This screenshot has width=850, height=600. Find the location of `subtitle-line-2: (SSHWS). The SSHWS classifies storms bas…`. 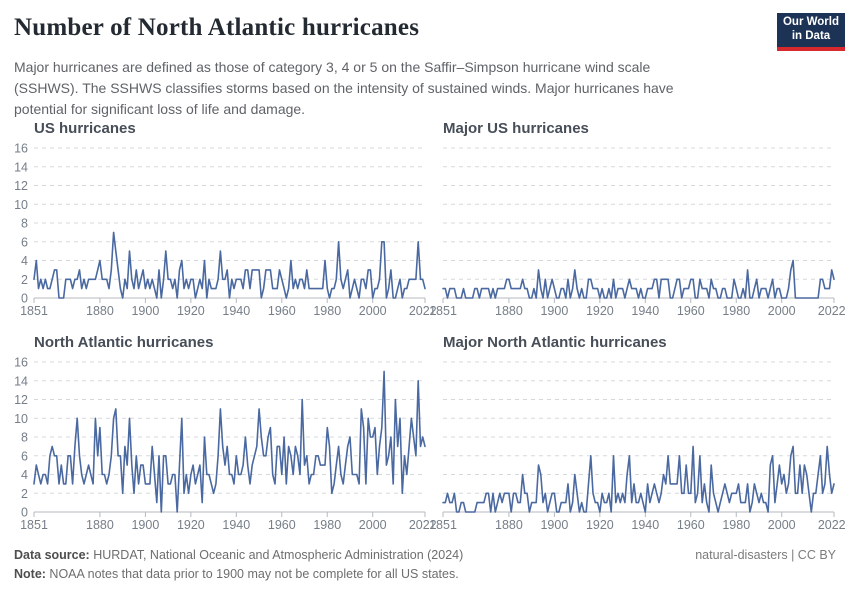

subtitle-line-2: (SSHWS). The SSHWS classifies storms bas… is located at coordinates (344, 88).